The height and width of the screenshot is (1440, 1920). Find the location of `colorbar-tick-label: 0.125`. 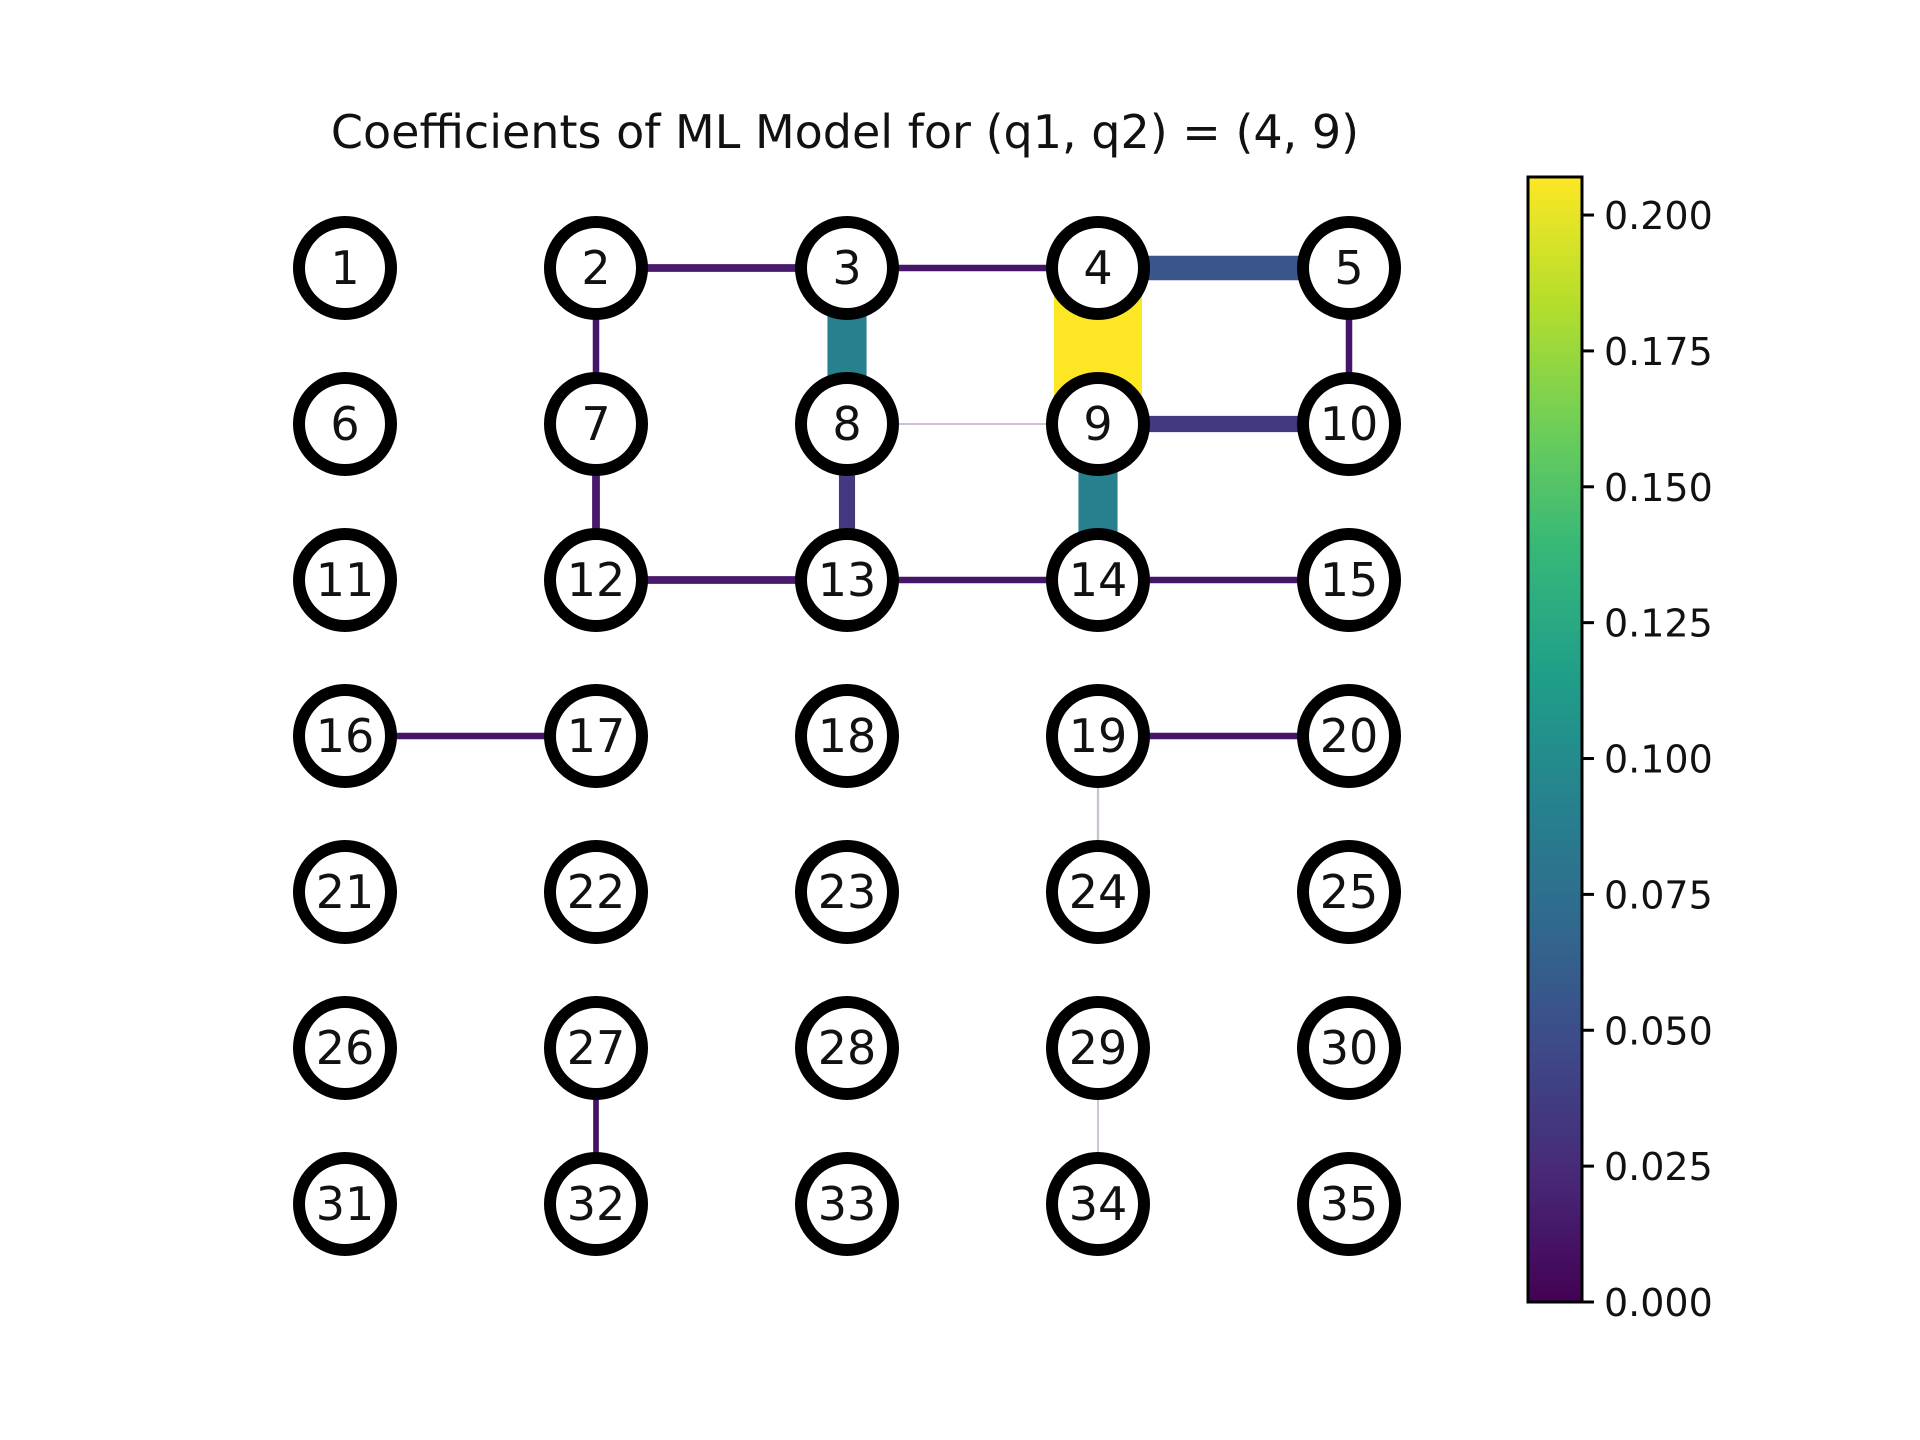

colorbar-tick-label: 0.125 is located at coordinates (1658, 624).